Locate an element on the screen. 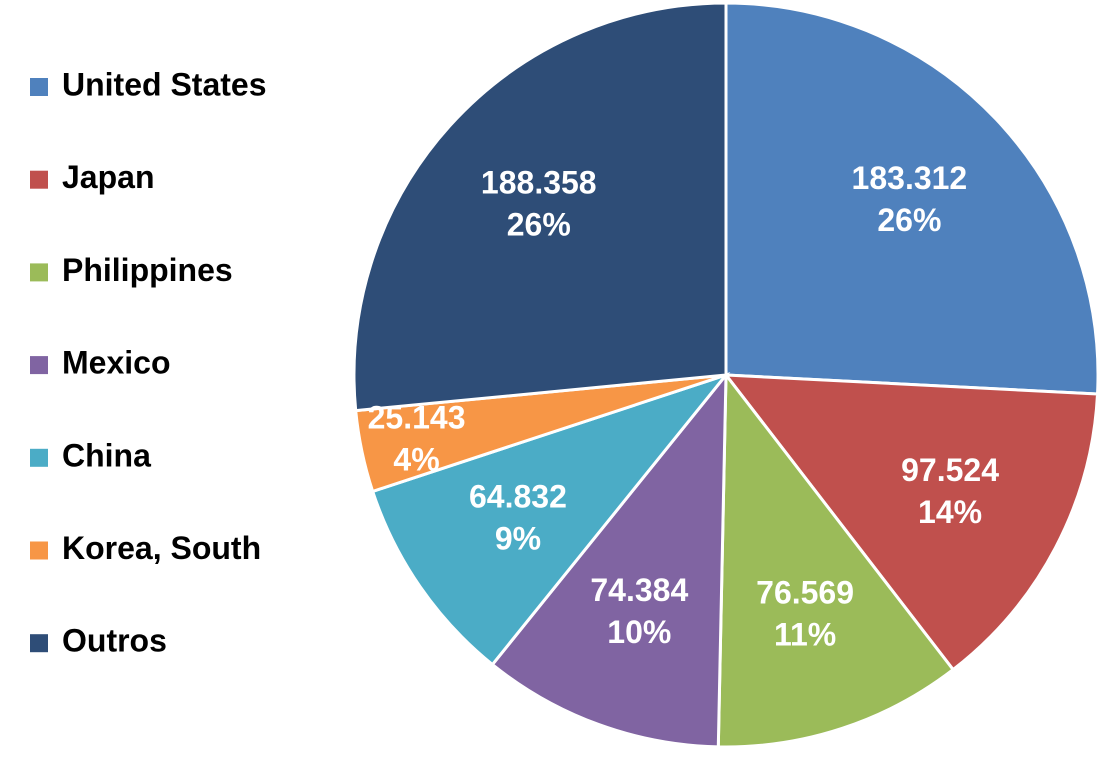 The image size is (1114, 758). legend-label: Outros is located at coordinates (114, 641).